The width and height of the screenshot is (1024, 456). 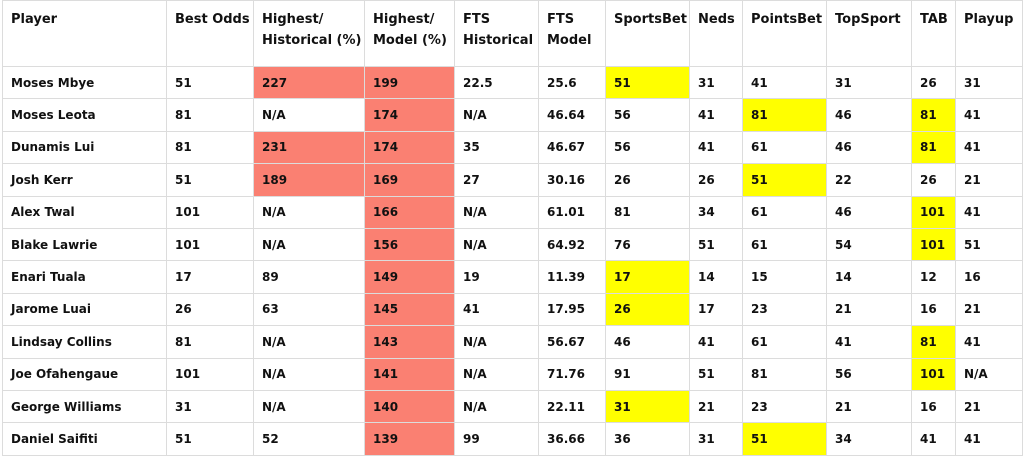 What do you see at coordinates (989, 33) in the screenshot?
I see `header-playup: Playup` at bounding box center [989, 33].